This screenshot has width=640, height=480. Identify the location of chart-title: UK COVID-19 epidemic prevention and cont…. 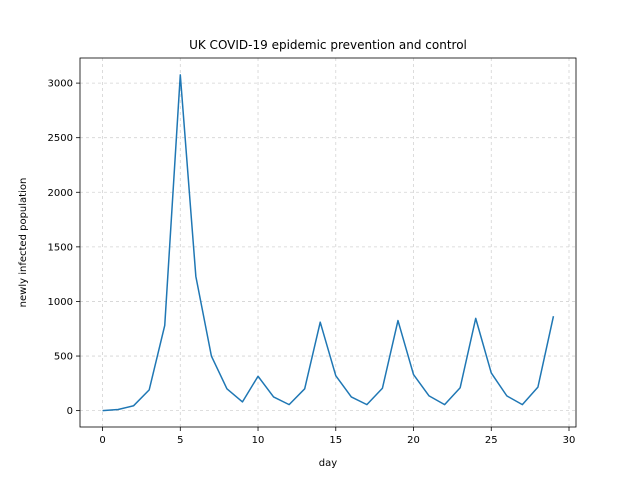
(328, 45).